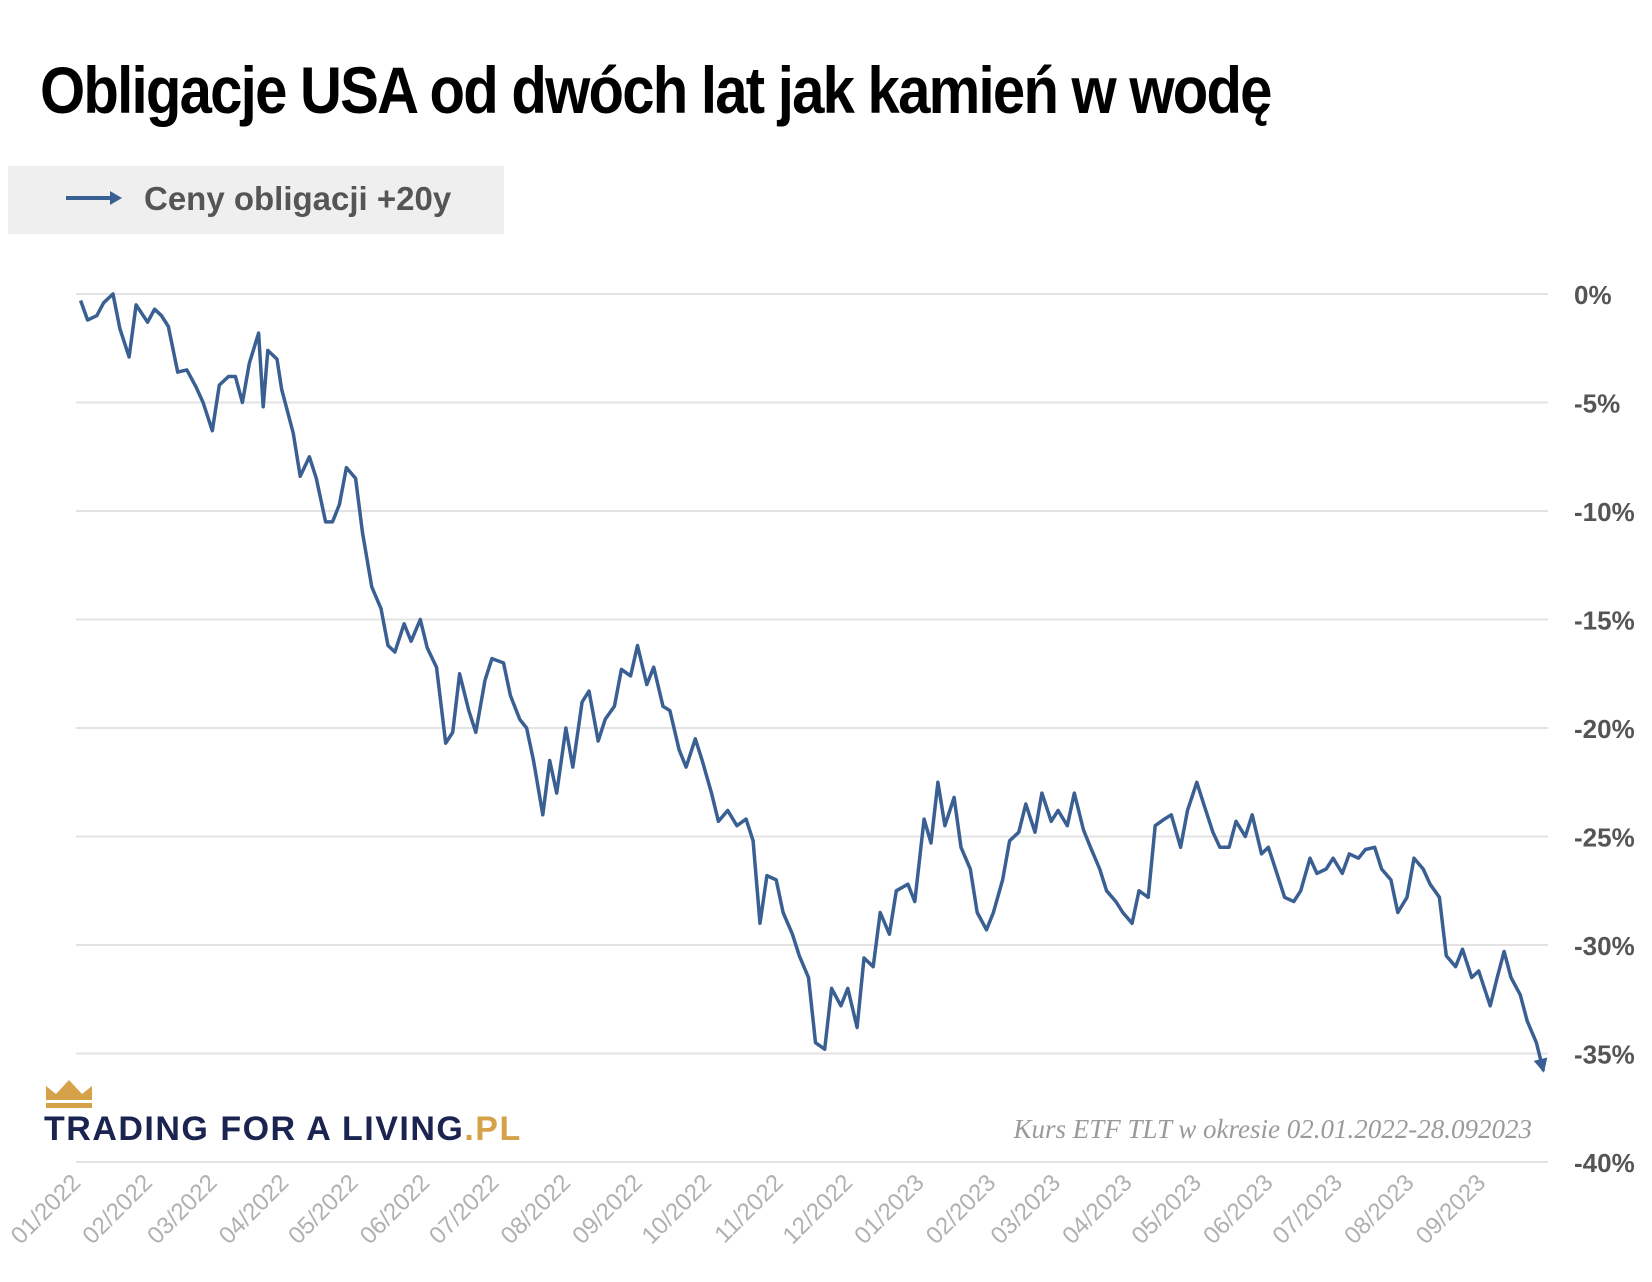  Describe the element at coordinates (889, 1209) in the screenshot. I see `x-tick-label: 01/2023` at that location.